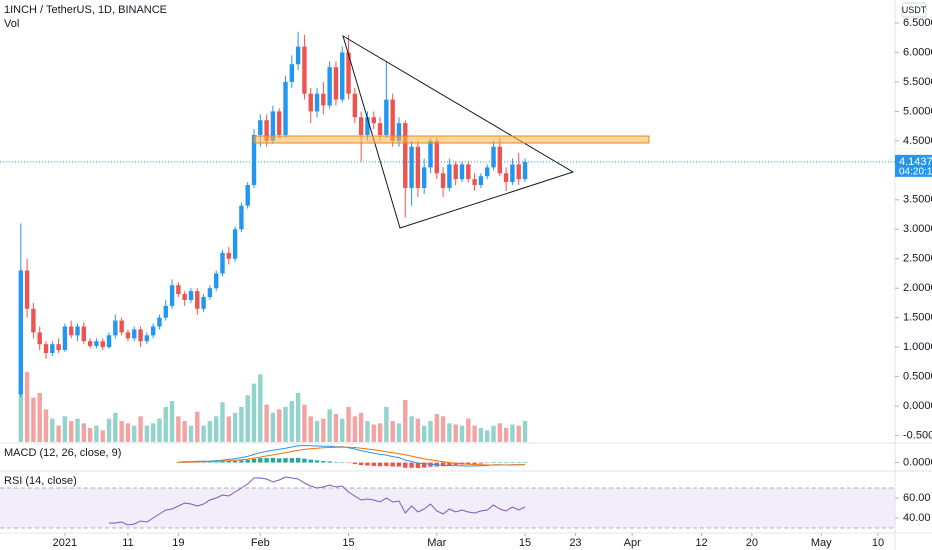 The height and width of the screenshot is (550, 932). I want to click on last-price-box, so click(913, 165).